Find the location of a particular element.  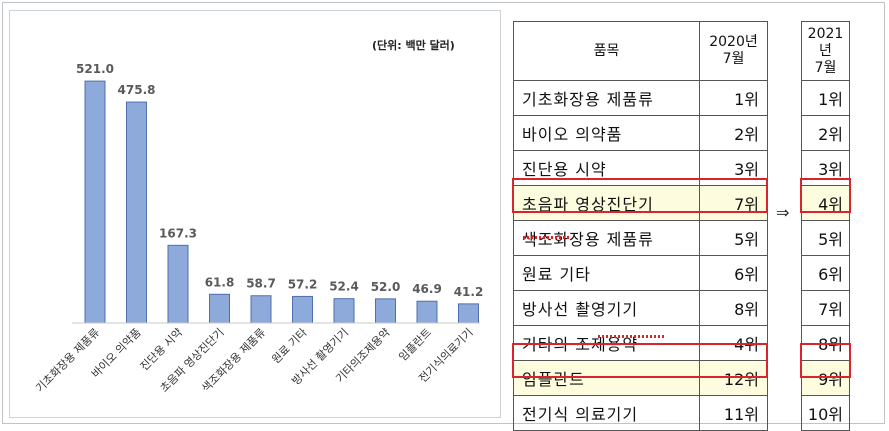

rank-2020: 1위 is located at coordinates (733, 98).